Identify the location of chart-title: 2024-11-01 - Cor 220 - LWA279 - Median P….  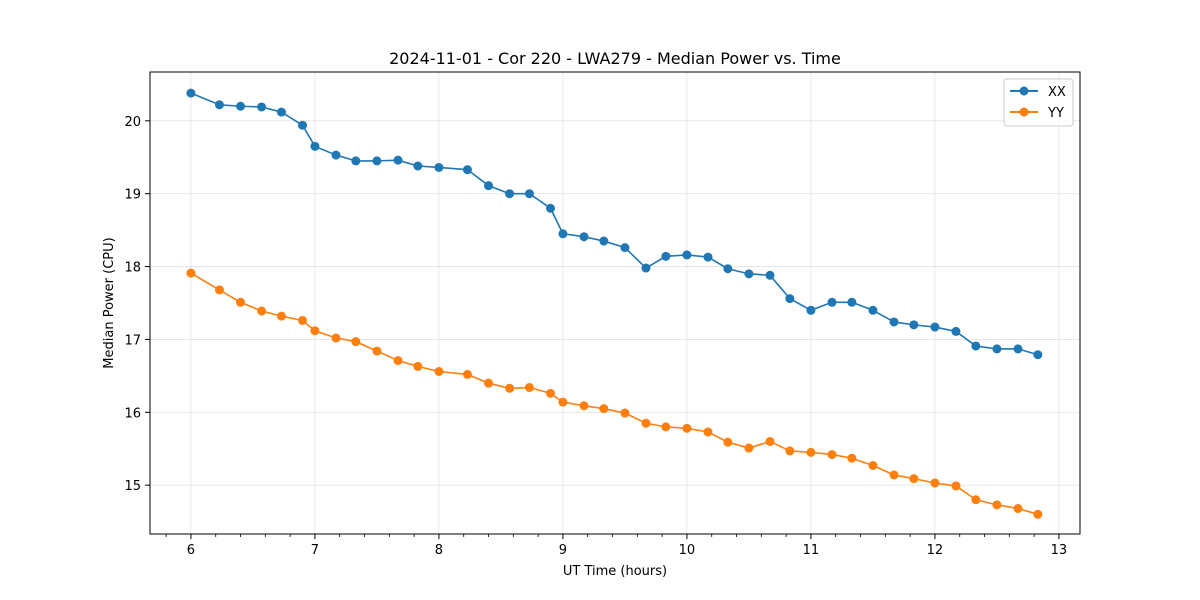
(615, 58).